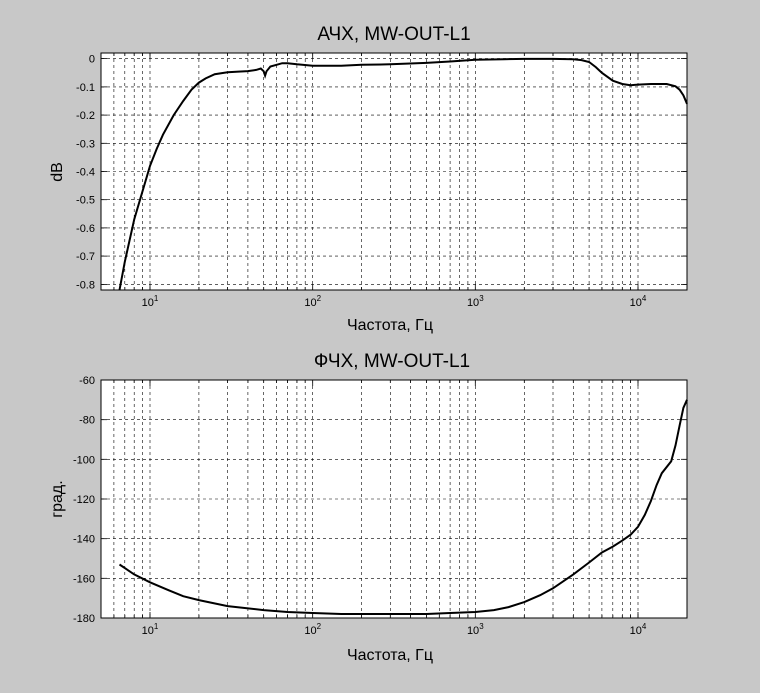  What do you see at coordinates (475, 629) in the screenshot?
I see `phase-x-tick-label: 10³` at bounding box center [475, 629].